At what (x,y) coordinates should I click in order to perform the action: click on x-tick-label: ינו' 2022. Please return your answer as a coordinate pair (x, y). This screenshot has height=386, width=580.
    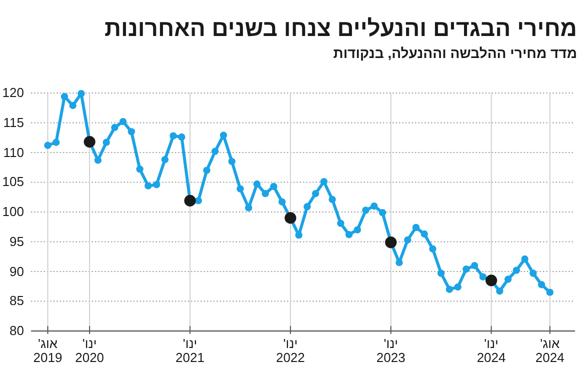
    Looking at the image, I should click on (290, 350).